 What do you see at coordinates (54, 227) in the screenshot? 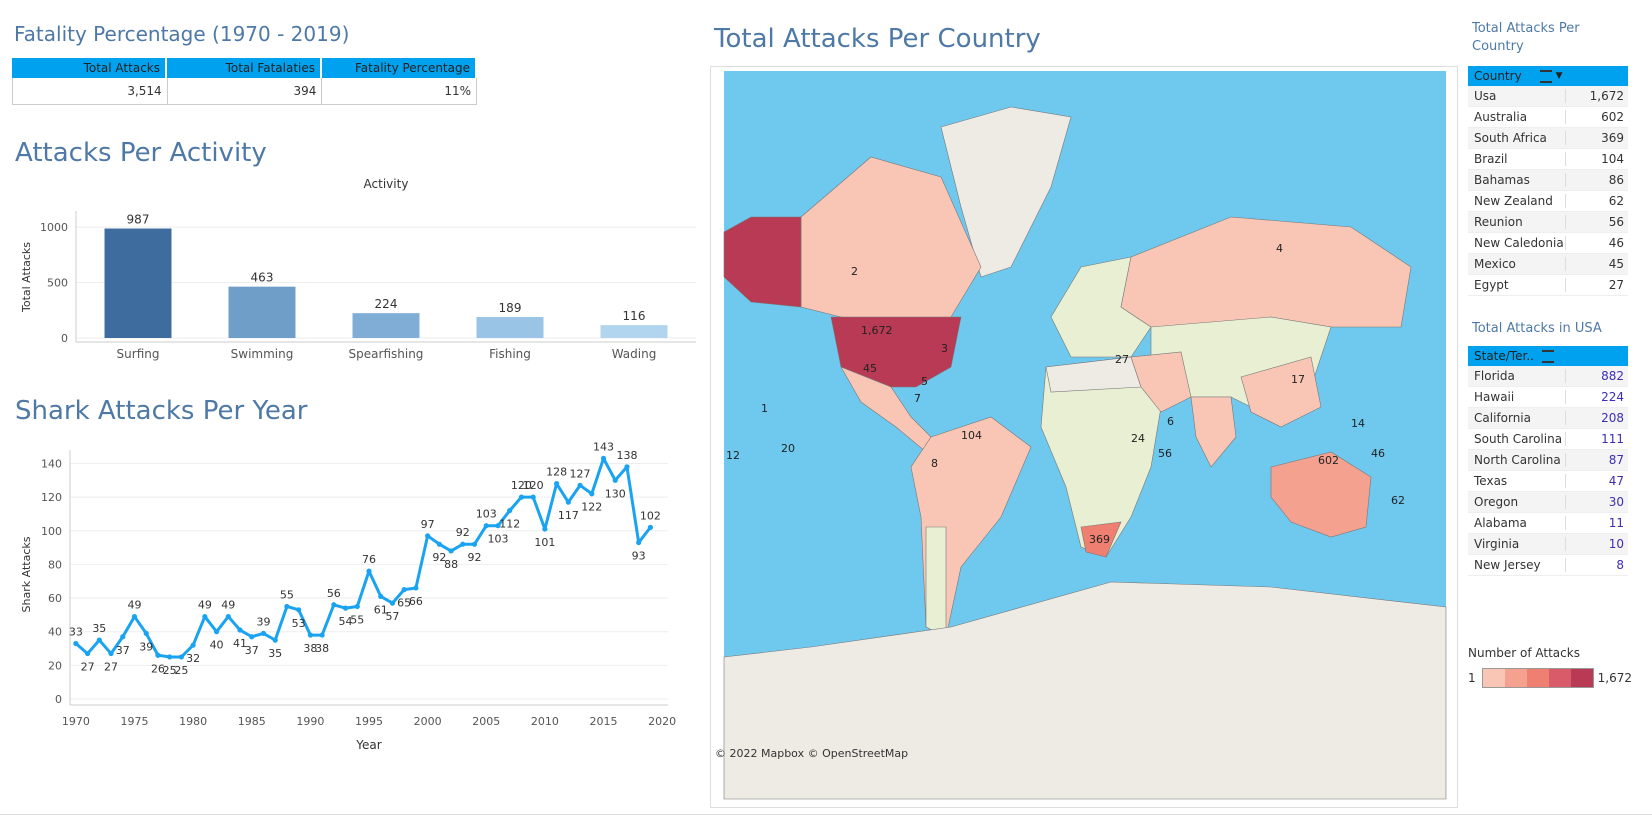
I see `y-tick-label: 1000` at bounding box center [54, 227].